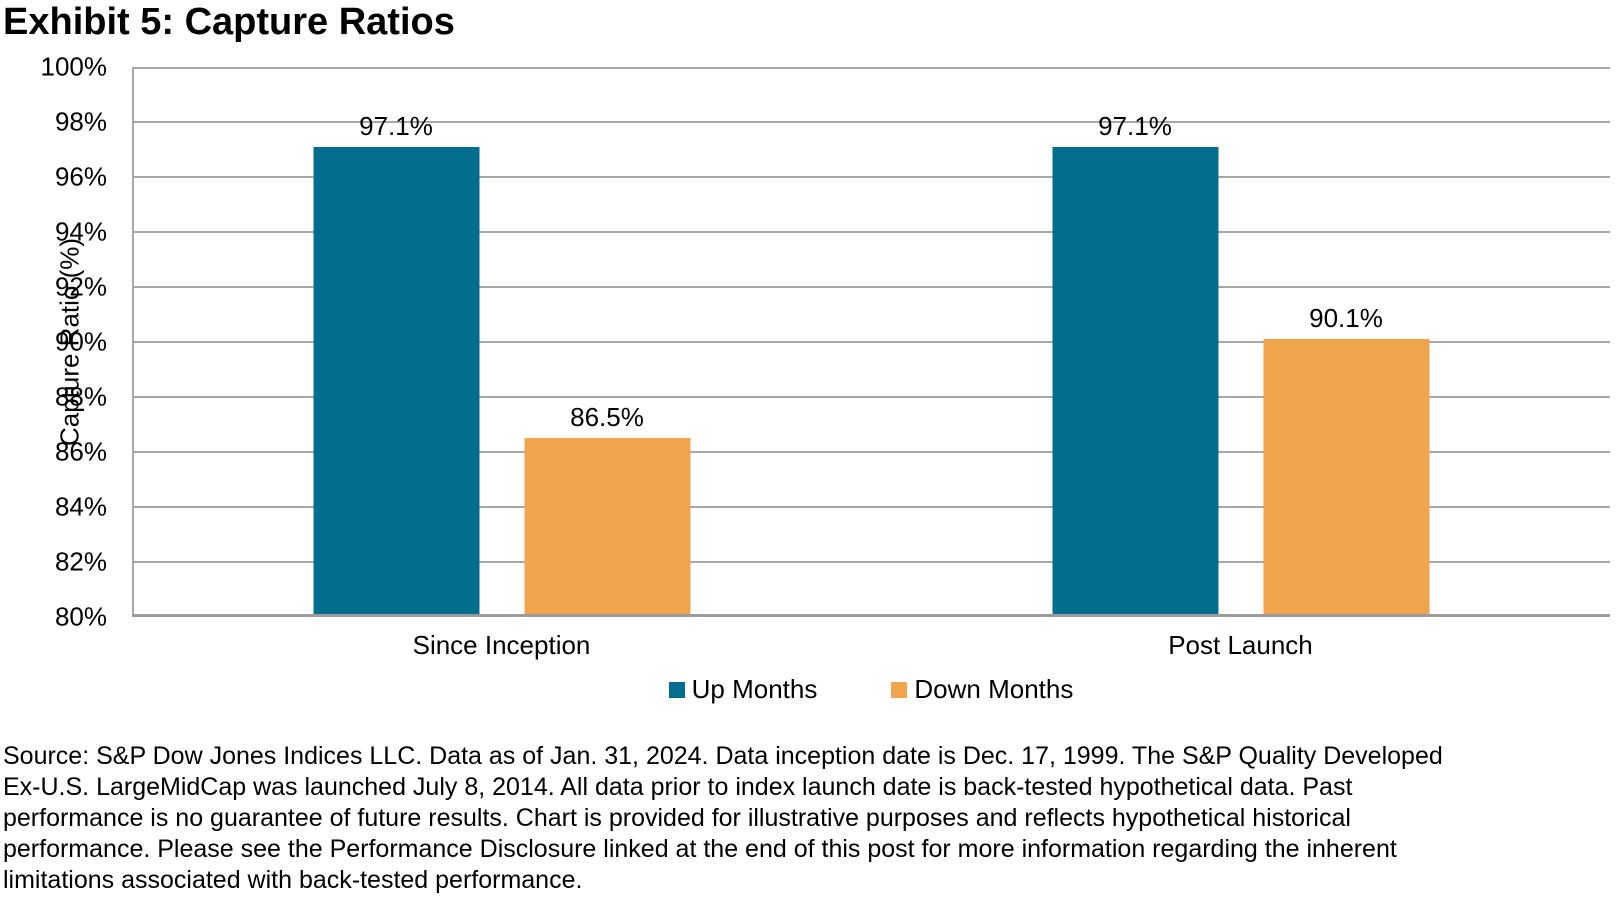 The width and height of the screenshot is (1617, 897). I want to click on y-tick-label: 96%, so click(80, 176).